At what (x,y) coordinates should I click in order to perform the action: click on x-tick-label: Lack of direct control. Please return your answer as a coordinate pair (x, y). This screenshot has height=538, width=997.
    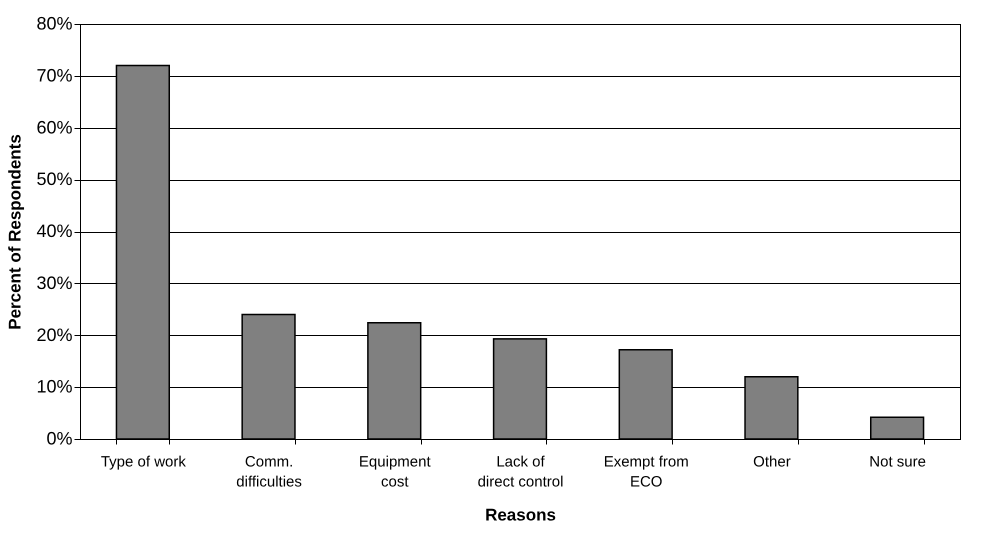
    Looking at the image, I should click on (521, 472).